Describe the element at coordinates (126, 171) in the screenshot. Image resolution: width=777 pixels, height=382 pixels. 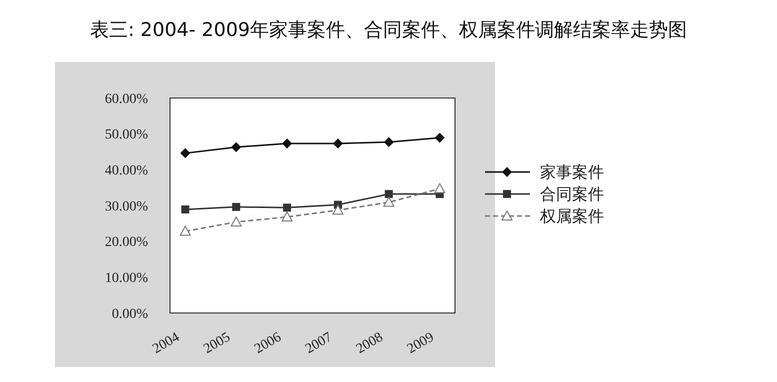
I see `y-tick-label: 40.00%` at that location.